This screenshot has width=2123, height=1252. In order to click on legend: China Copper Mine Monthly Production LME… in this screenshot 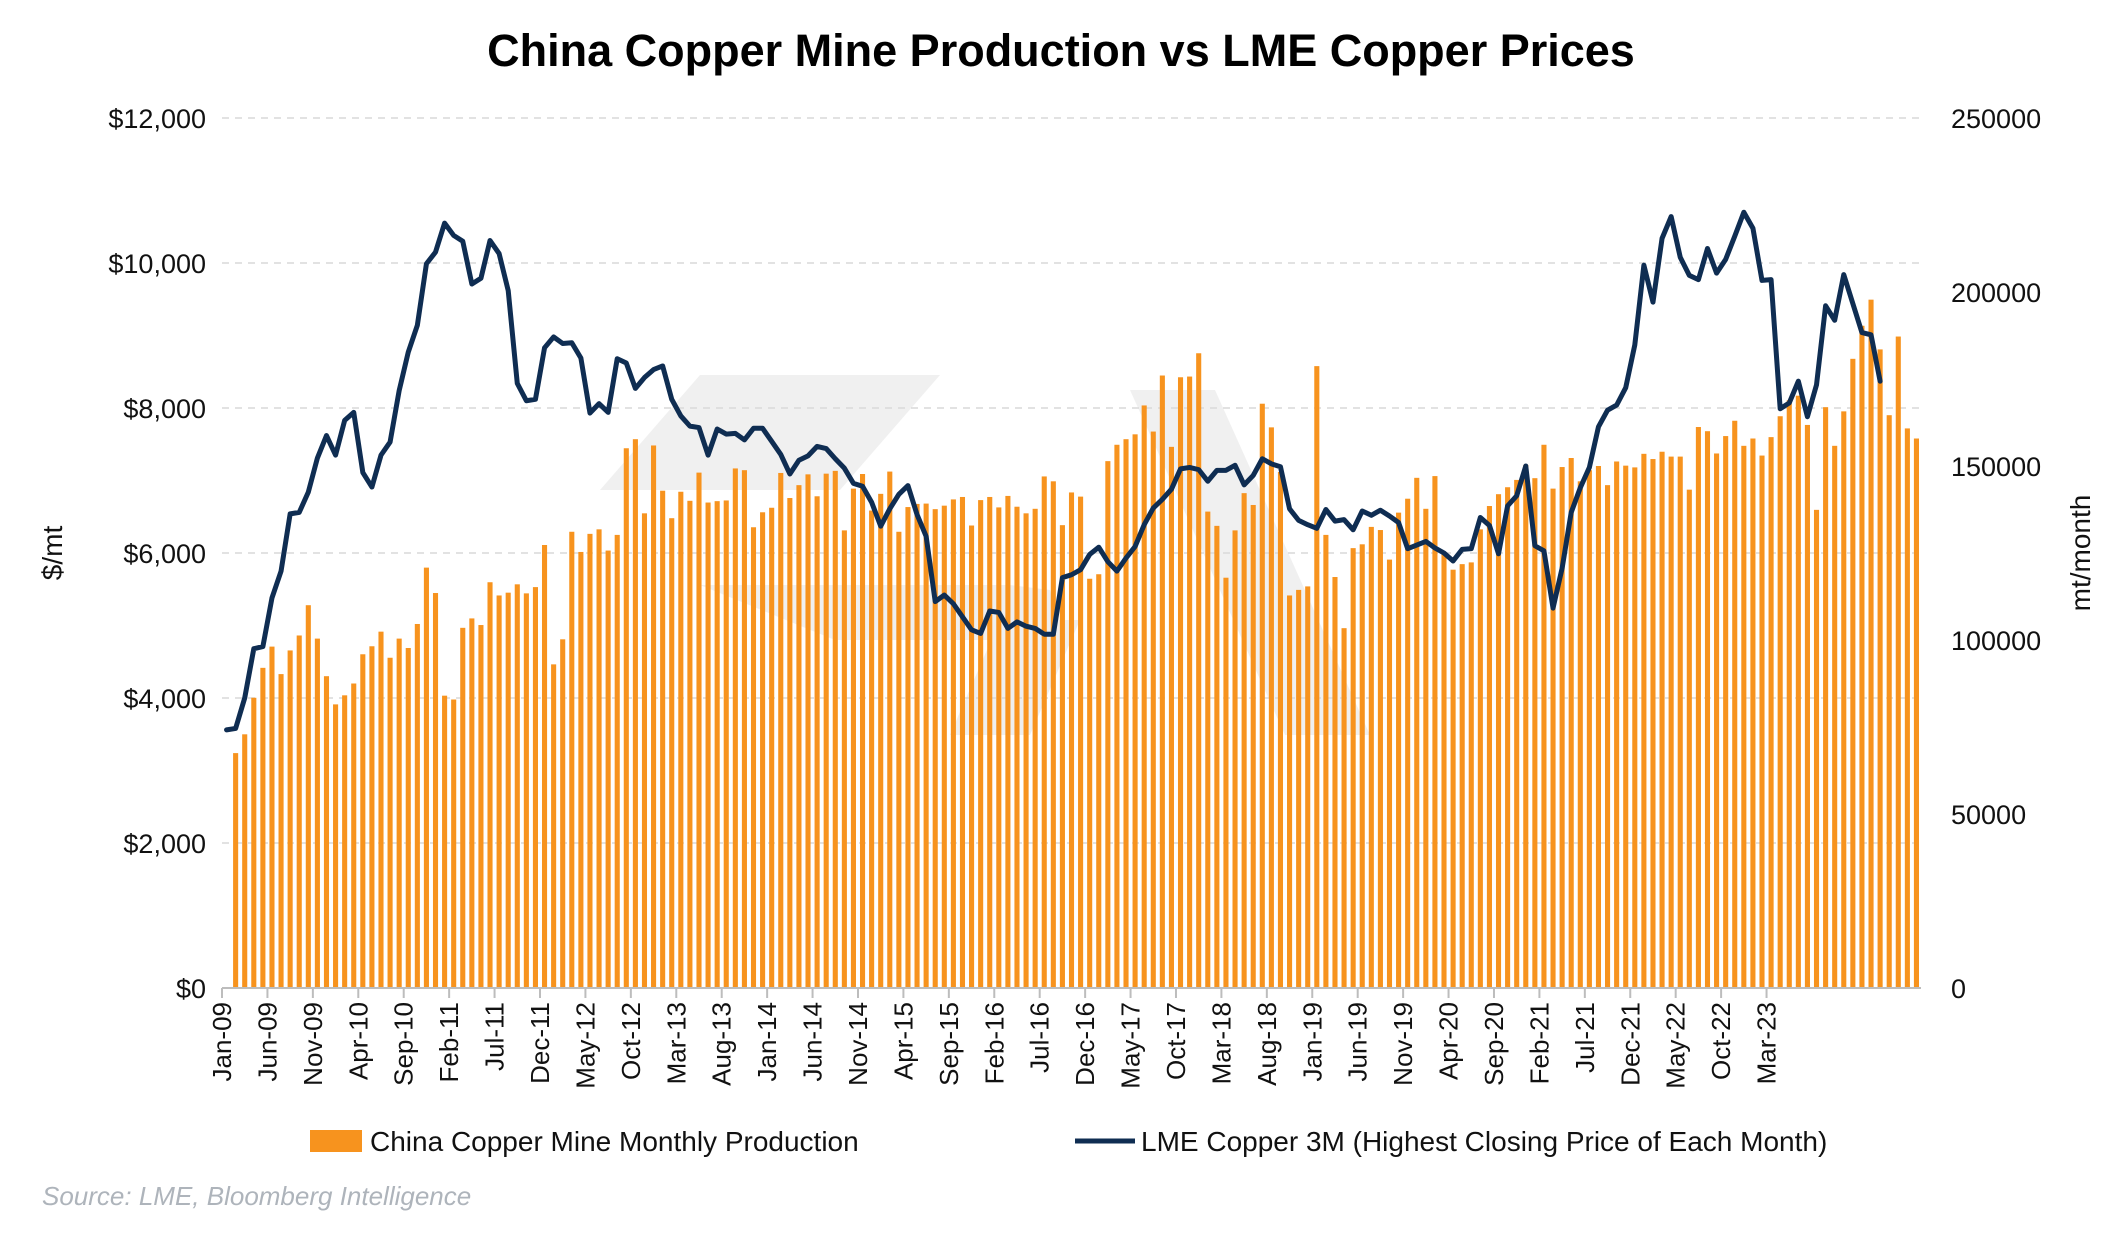, I will do `click(1068, 1141)`.